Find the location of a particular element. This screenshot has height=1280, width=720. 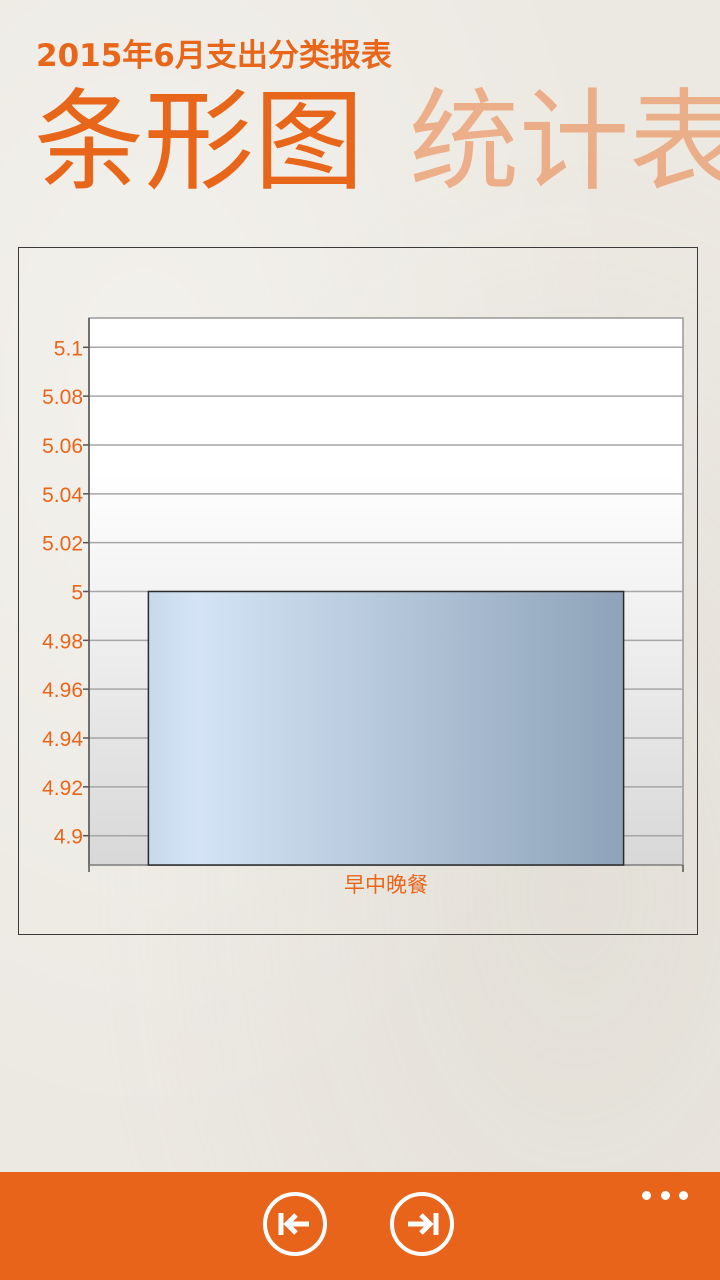

y-tick-label: 5.1 is located at coordinates (68, 348).